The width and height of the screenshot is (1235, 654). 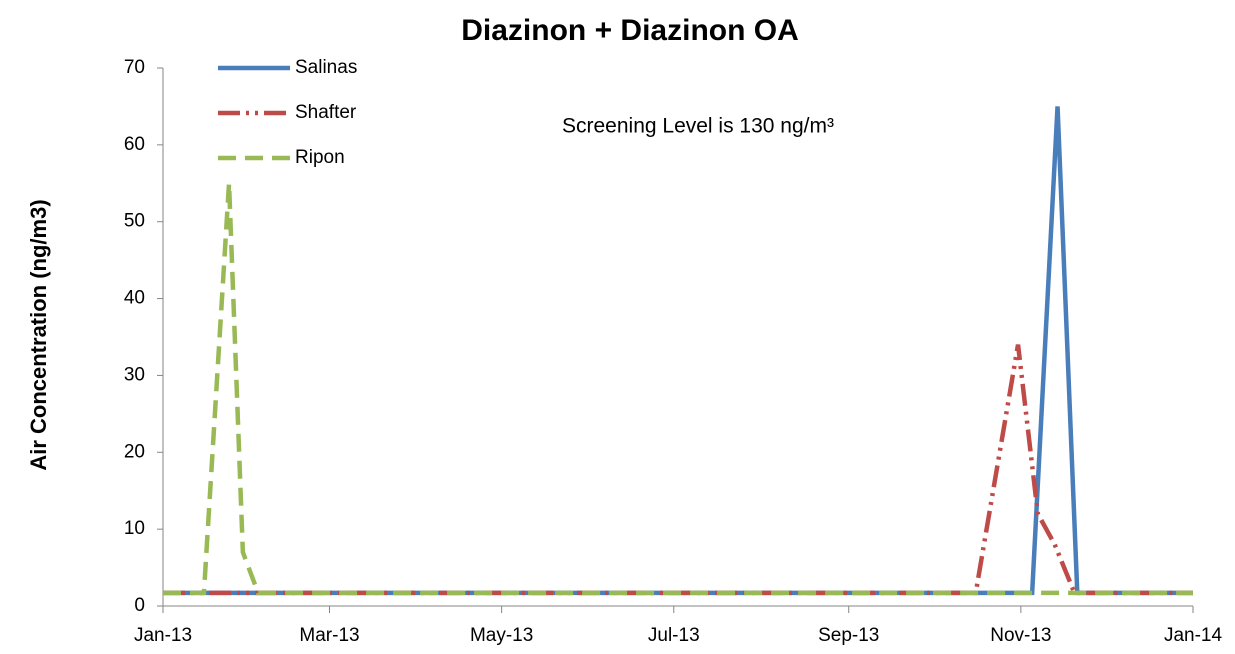 What do you see at coordinates (674, 635) in the screenshot?
I see `x-tick-label: Jul-13` at bounding box center [674, 635].